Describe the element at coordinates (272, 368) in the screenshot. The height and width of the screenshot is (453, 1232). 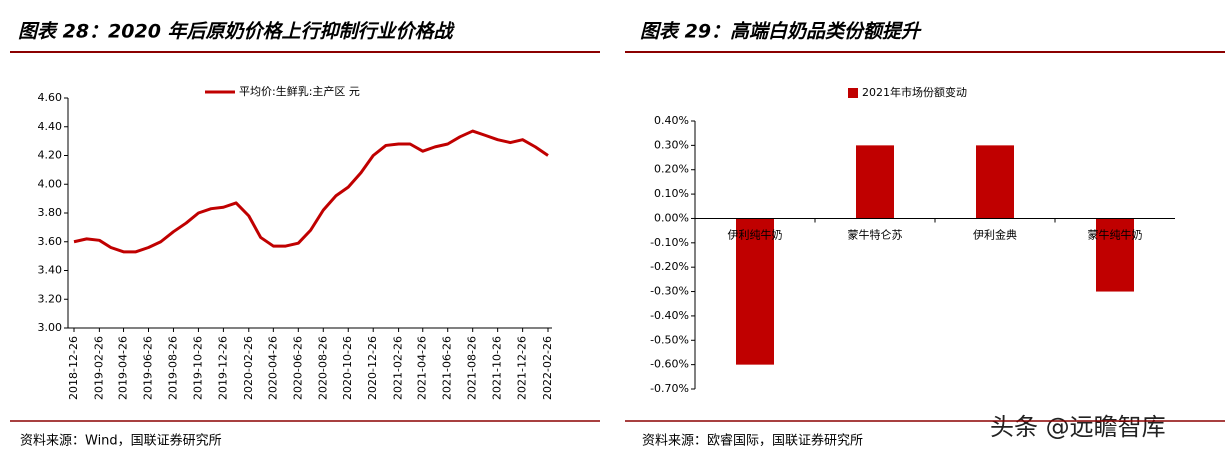
I see `x-tick-label: 2020-04-26` at that location.